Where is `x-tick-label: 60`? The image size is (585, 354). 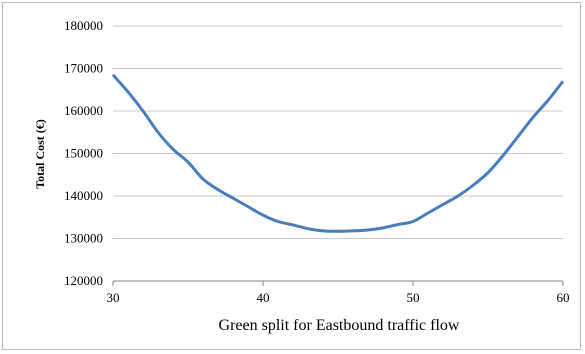
x-tick-label: 60 is located at coordinates (563, 297).